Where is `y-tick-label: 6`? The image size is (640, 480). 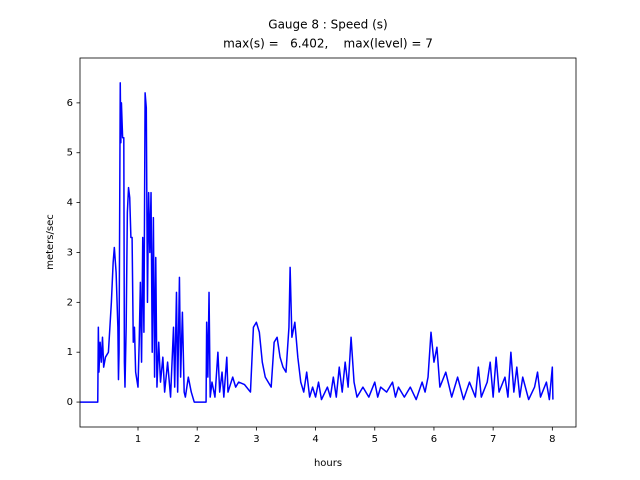
y-tick-label: 6 is located at coordinates (70, 103).